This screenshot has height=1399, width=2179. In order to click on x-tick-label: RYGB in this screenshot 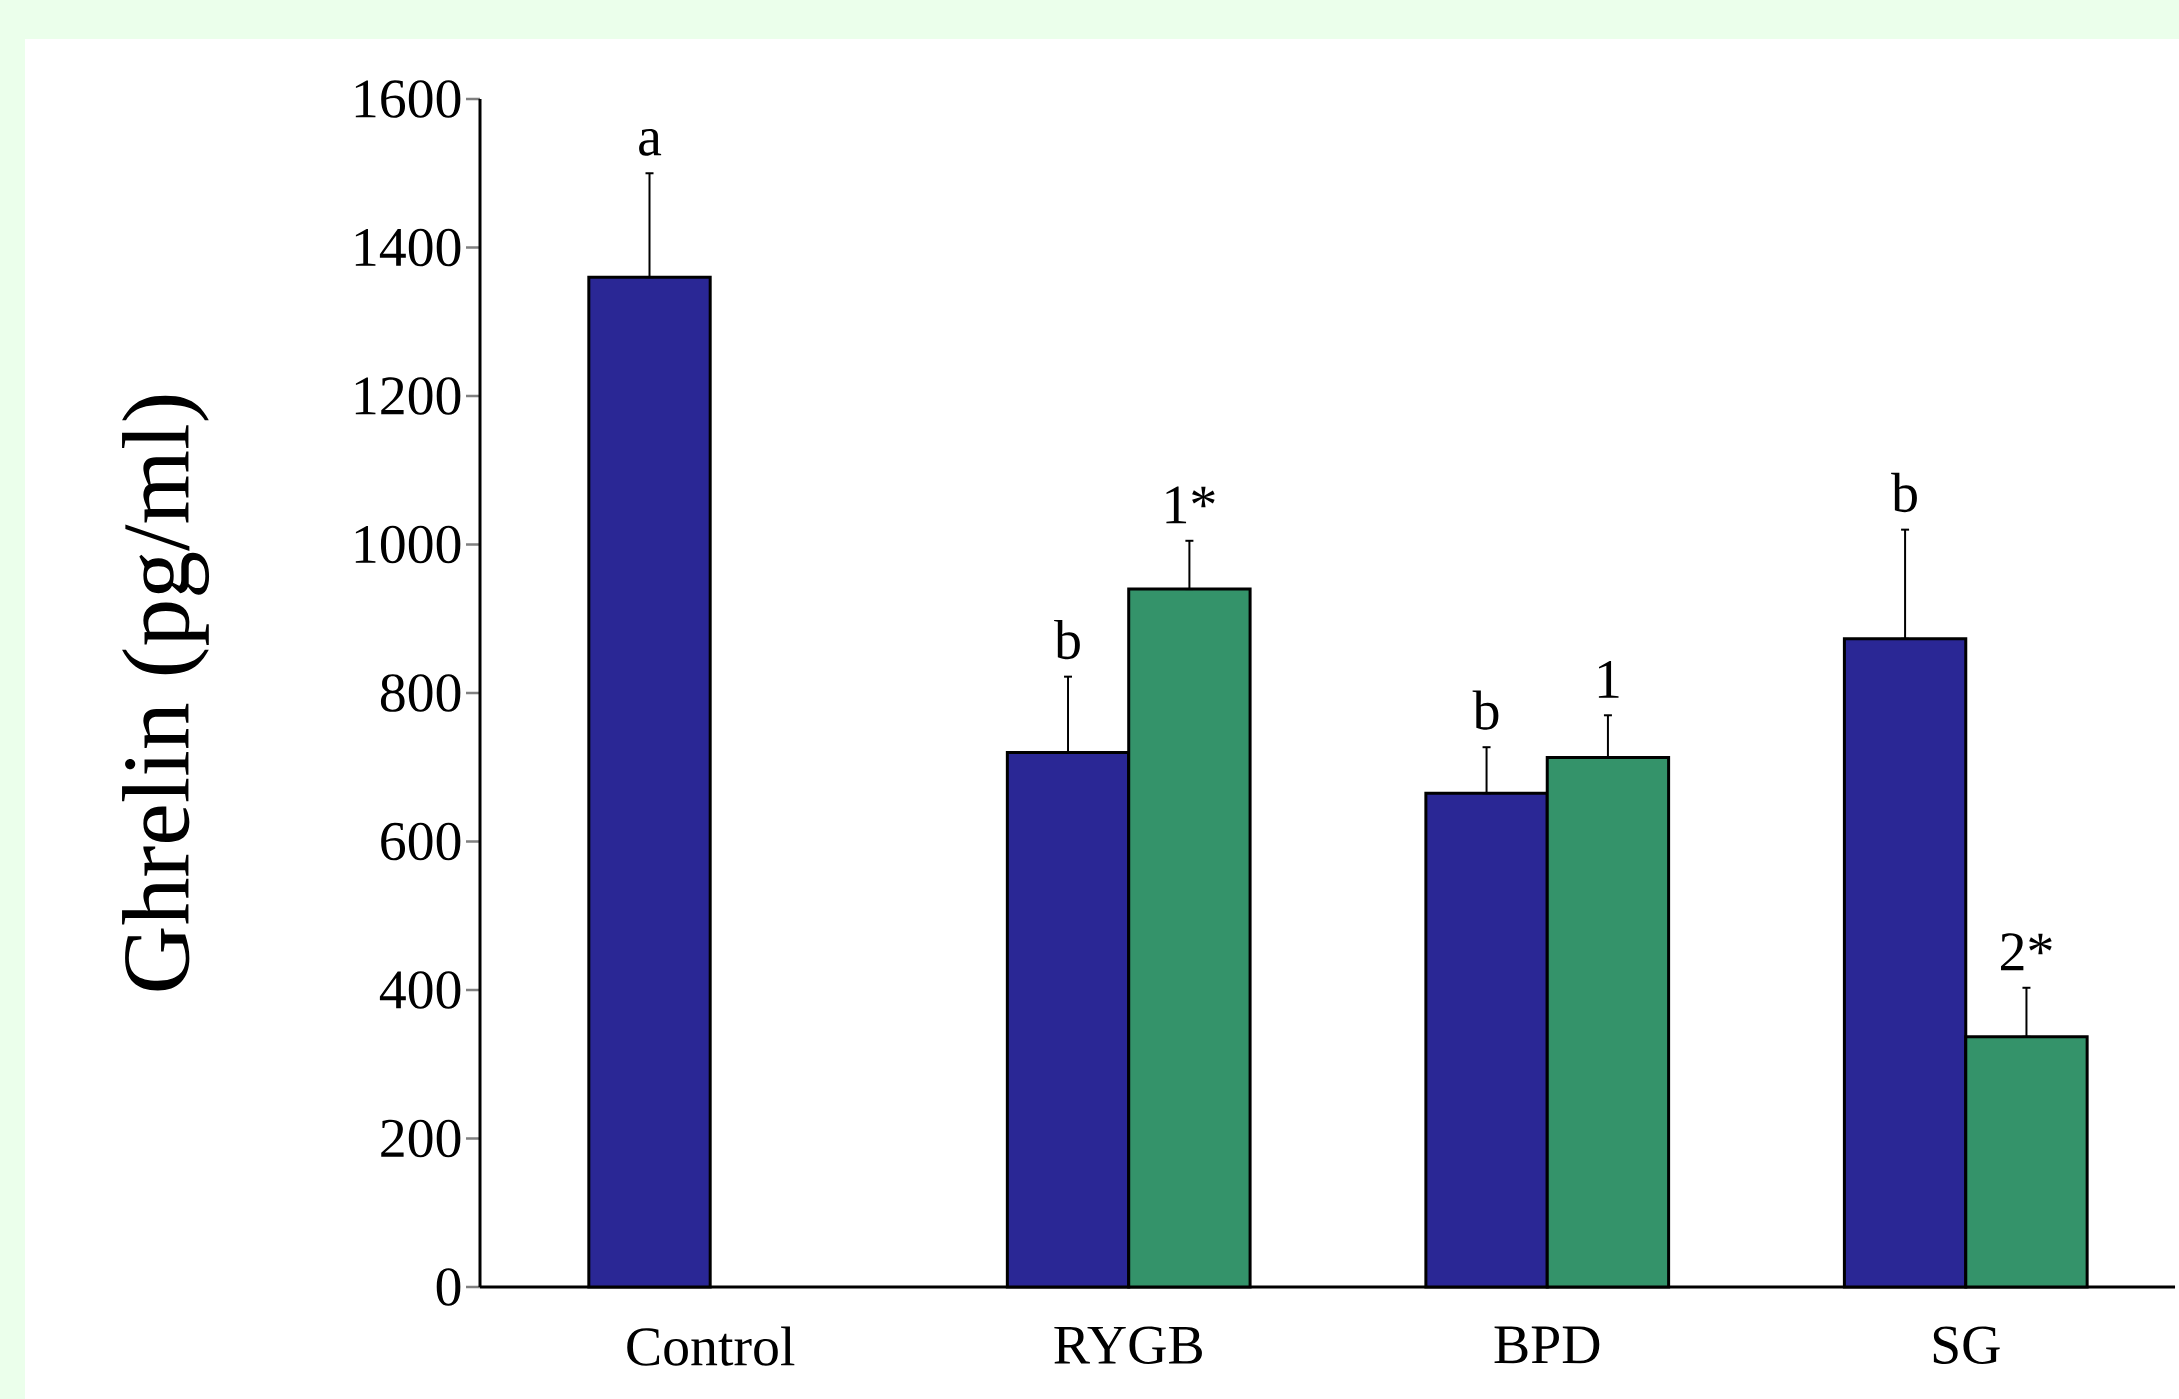, I will do `click(1128, 1345)`.